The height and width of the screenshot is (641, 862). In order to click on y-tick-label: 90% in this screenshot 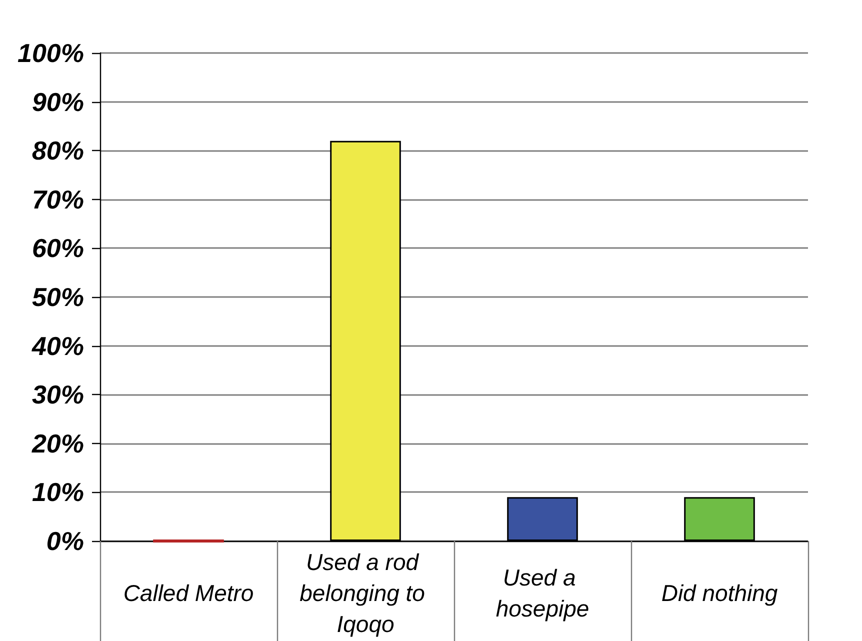, I will do `click(58, 101)`.